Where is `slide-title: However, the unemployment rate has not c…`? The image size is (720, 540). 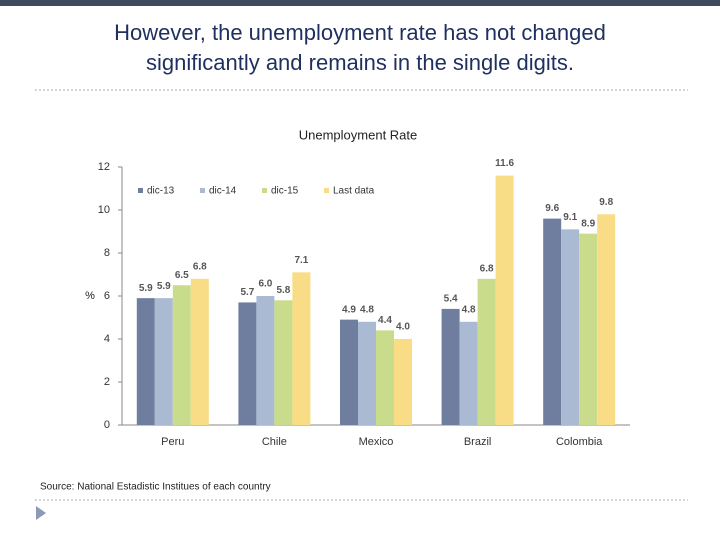
slide-title: However, the unemployment rate has not c… is located at coordinates (360, 47).